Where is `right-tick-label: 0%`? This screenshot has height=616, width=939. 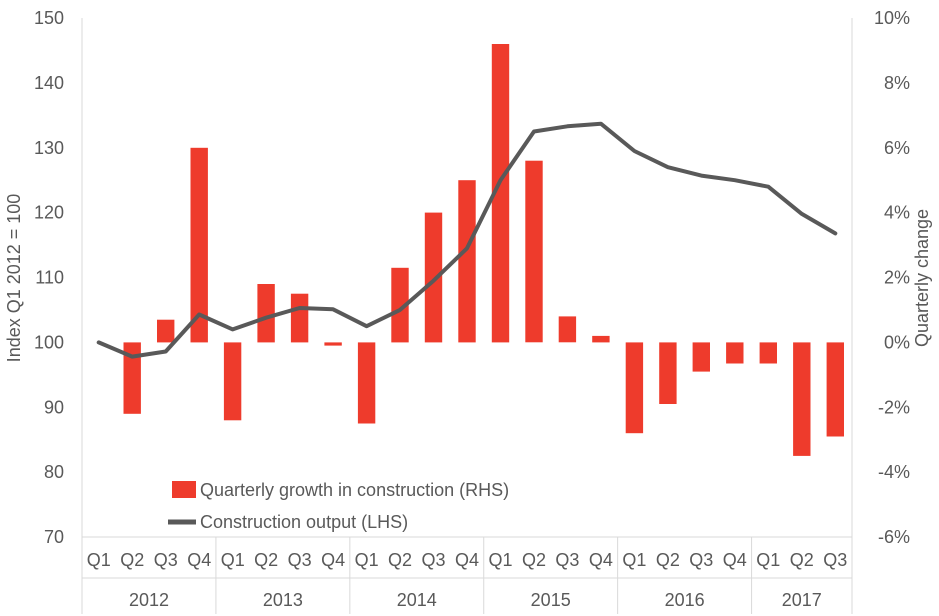 right-tick-label: 0% is located at coordinates (897, 342).